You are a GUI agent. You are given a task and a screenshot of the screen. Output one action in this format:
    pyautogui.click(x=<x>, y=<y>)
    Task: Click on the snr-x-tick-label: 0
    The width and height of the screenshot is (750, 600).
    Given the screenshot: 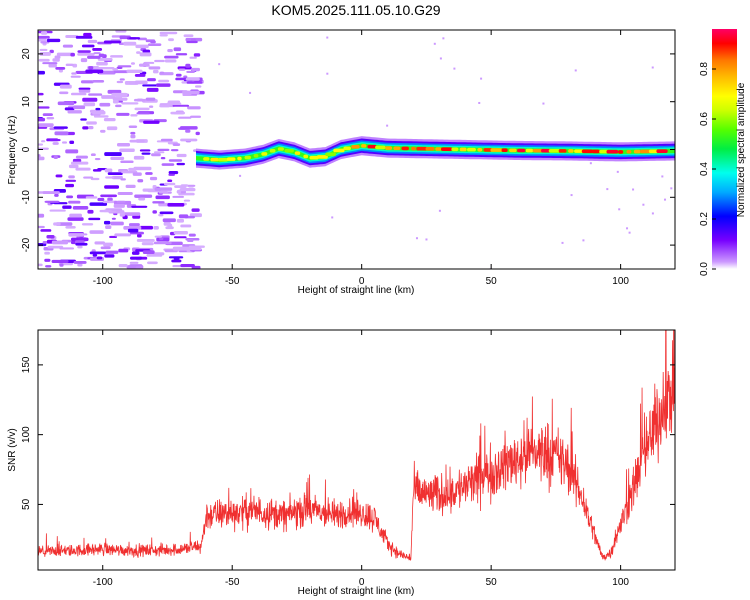 What is the action you would take?
    pyautogui.click(x=362, y=582)
    